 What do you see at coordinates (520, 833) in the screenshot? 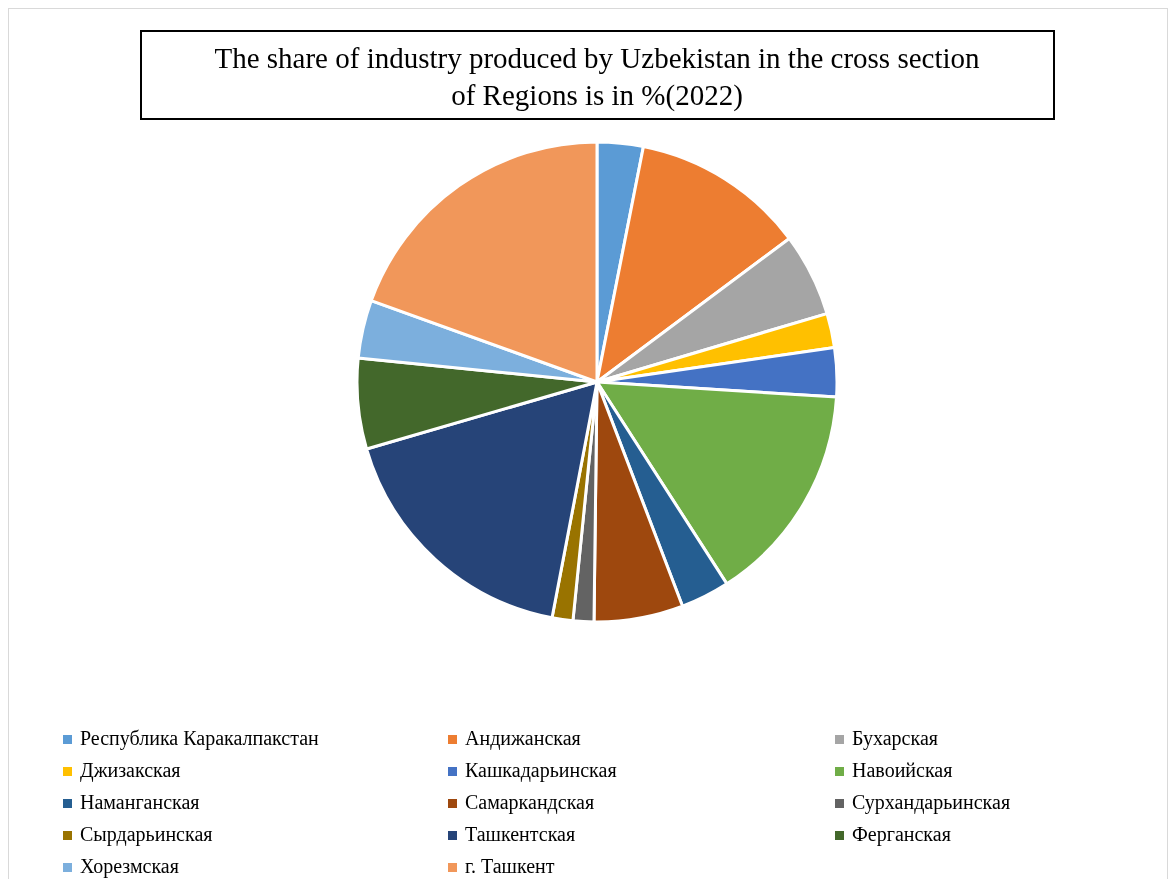
I see `legend-label: Ташкентская` at bounding box center [520, 833].